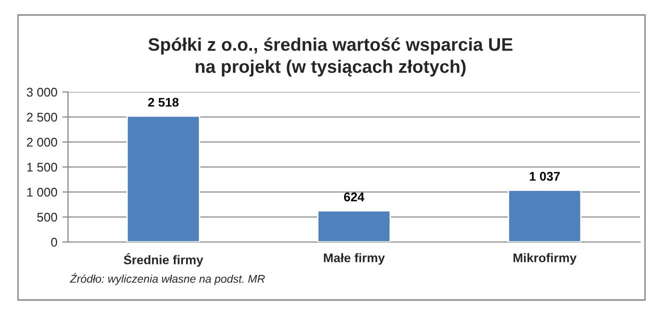  I want to click on y-tick-label: 3 000, so click(42, 92).